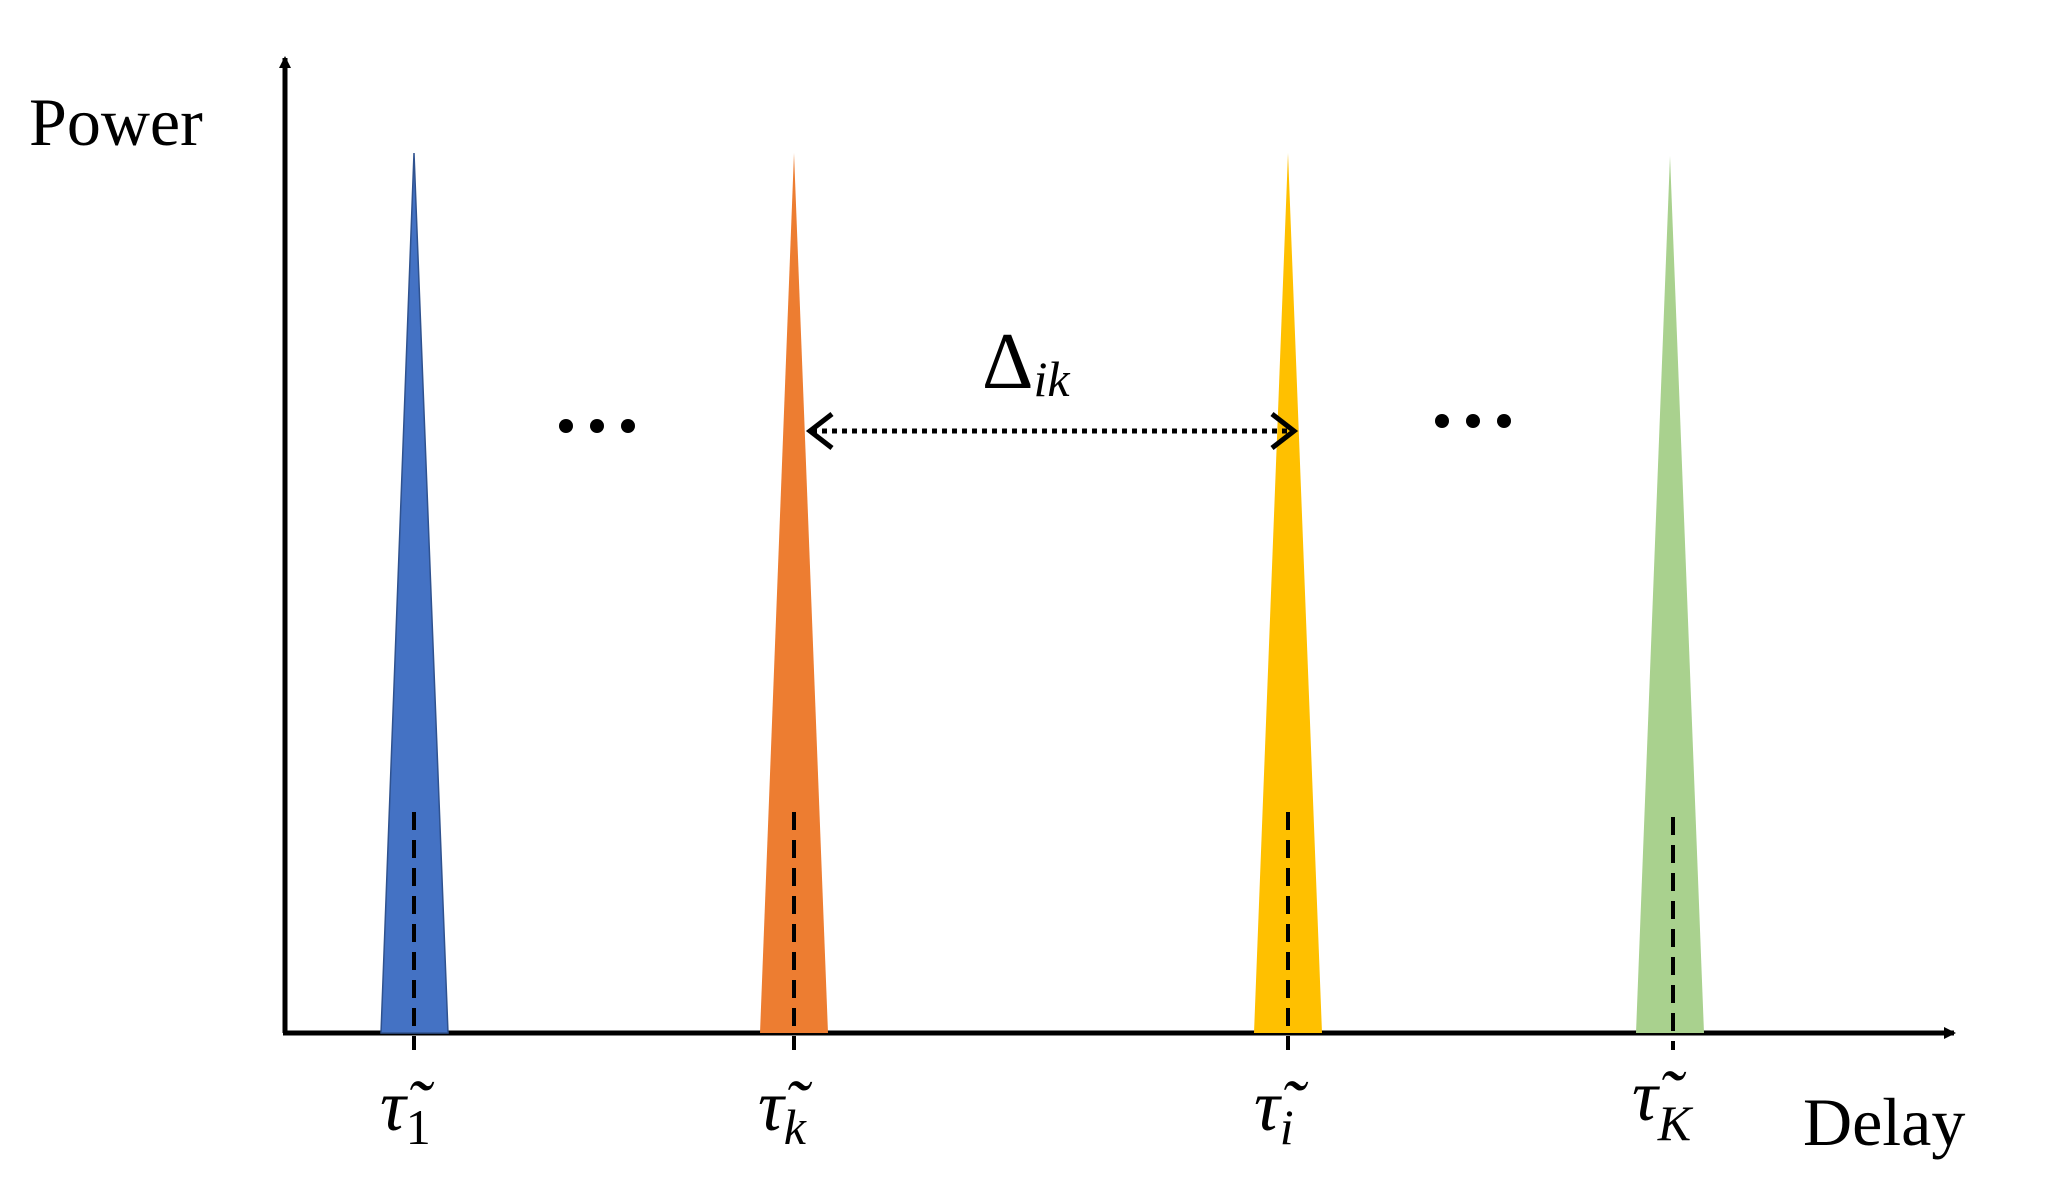  I want to click on peak-label: τ̃i, so click(1281, 1110).